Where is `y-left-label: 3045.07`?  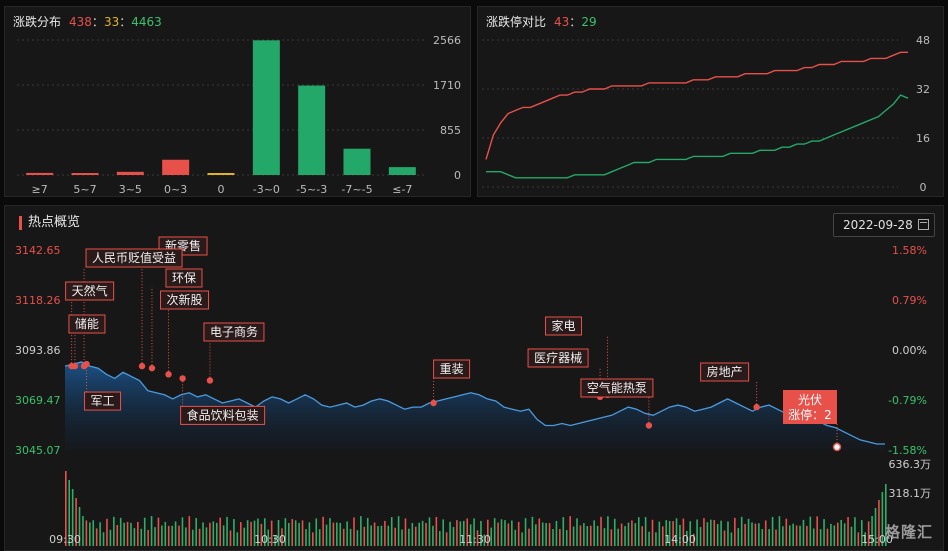
y-left-label: 3045.07 is located at coordinates (38, 450).